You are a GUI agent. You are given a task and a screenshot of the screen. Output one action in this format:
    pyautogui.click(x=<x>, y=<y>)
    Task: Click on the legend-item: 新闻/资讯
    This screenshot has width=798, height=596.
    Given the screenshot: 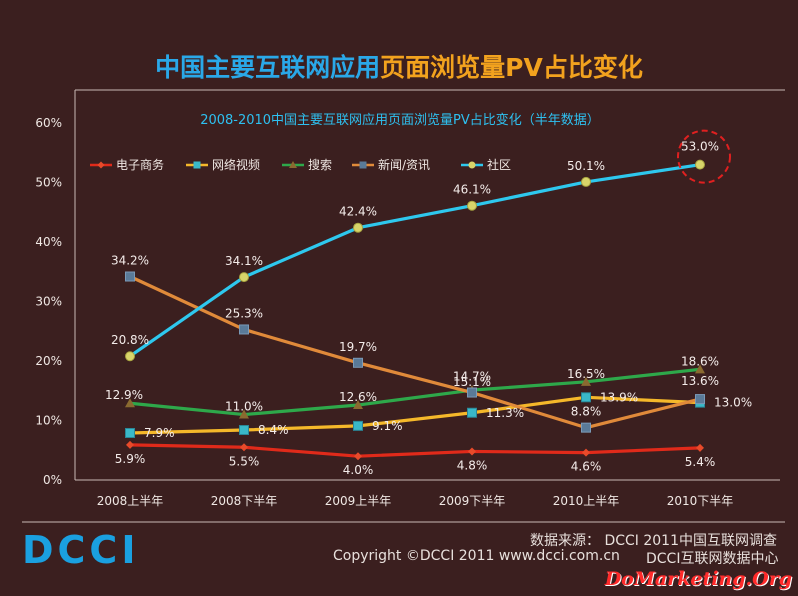 What is the action you would take?
    pyautogui.click(x=391, y=164)
    